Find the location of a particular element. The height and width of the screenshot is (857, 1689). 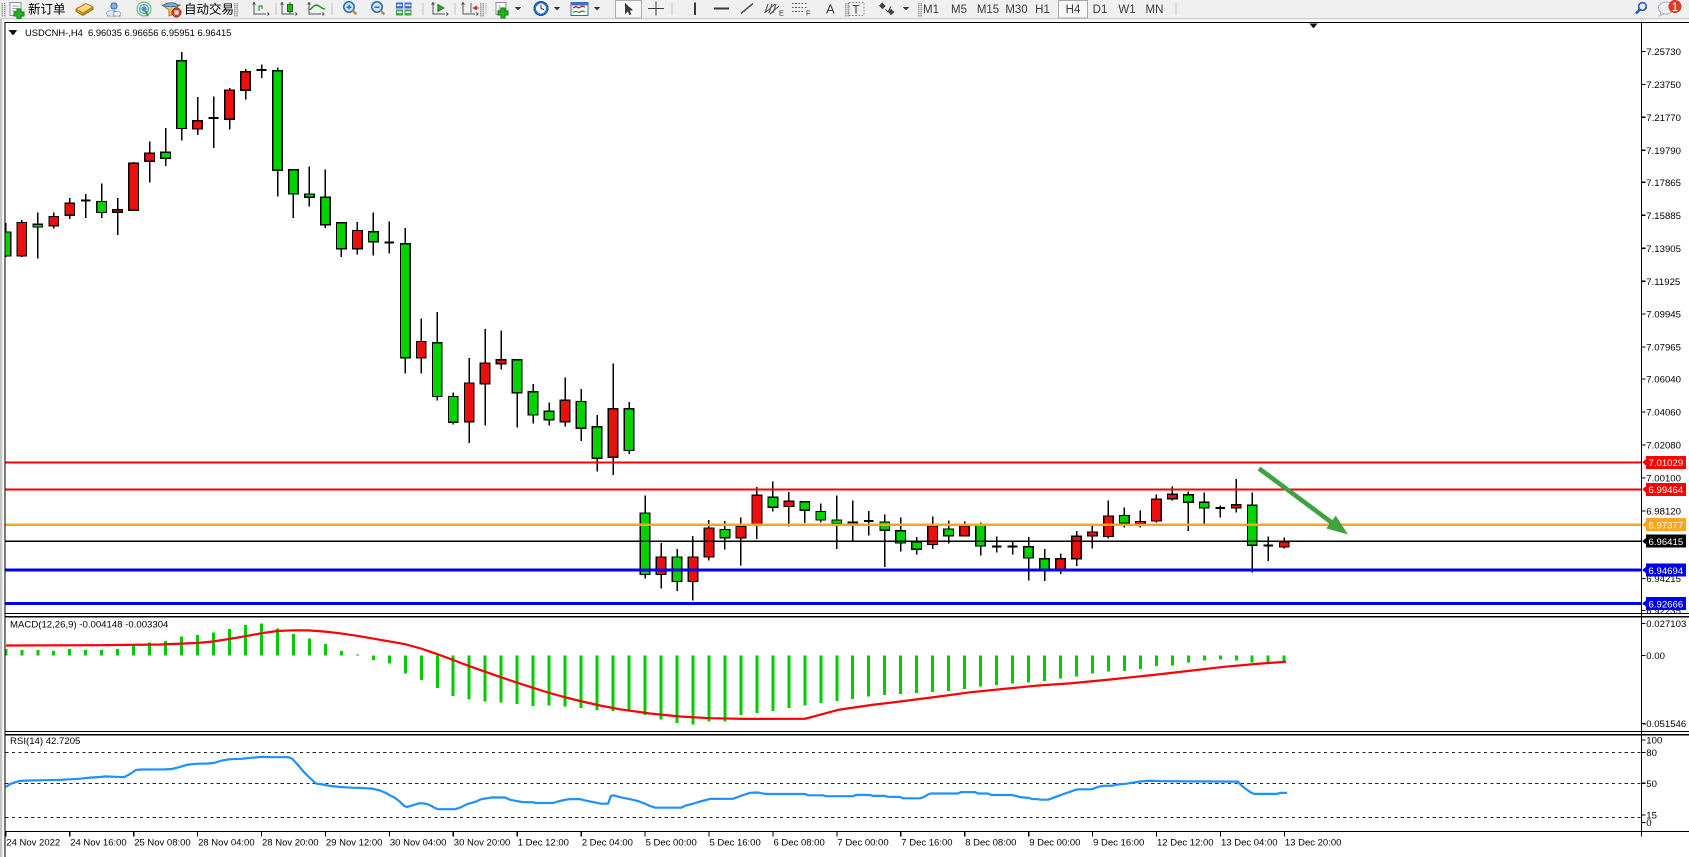

svg-text: 7.13905 is located at coordinates (1663, 249).